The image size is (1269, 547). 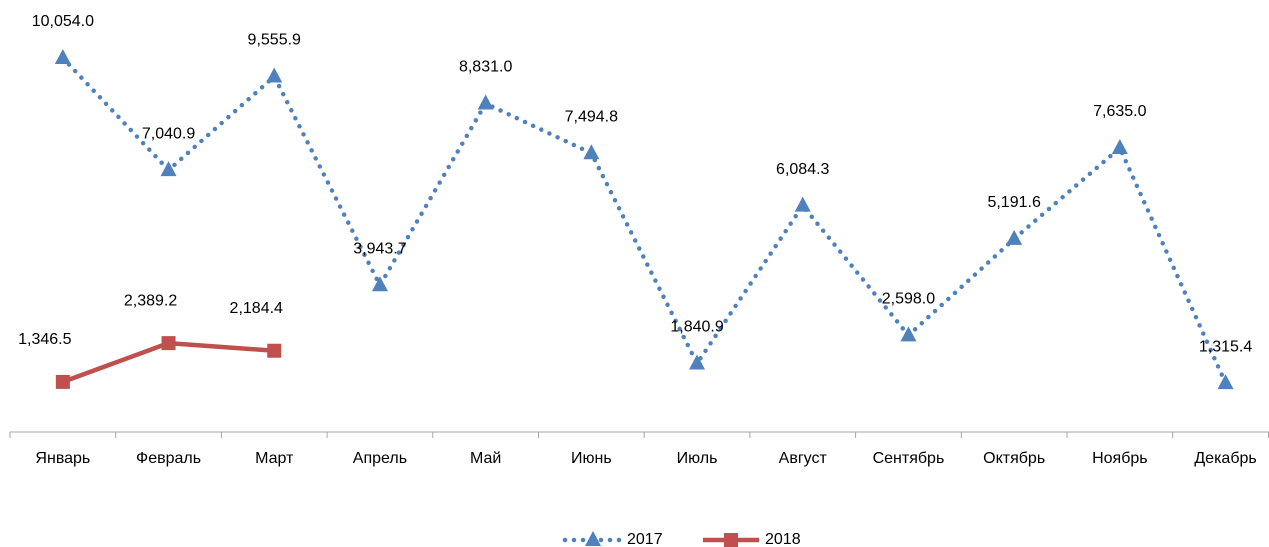 What do you see at coordinates (909, 458) in the screenshot?
I see `x-tick-label: Сентябрь` at bounding box center [909, 458].